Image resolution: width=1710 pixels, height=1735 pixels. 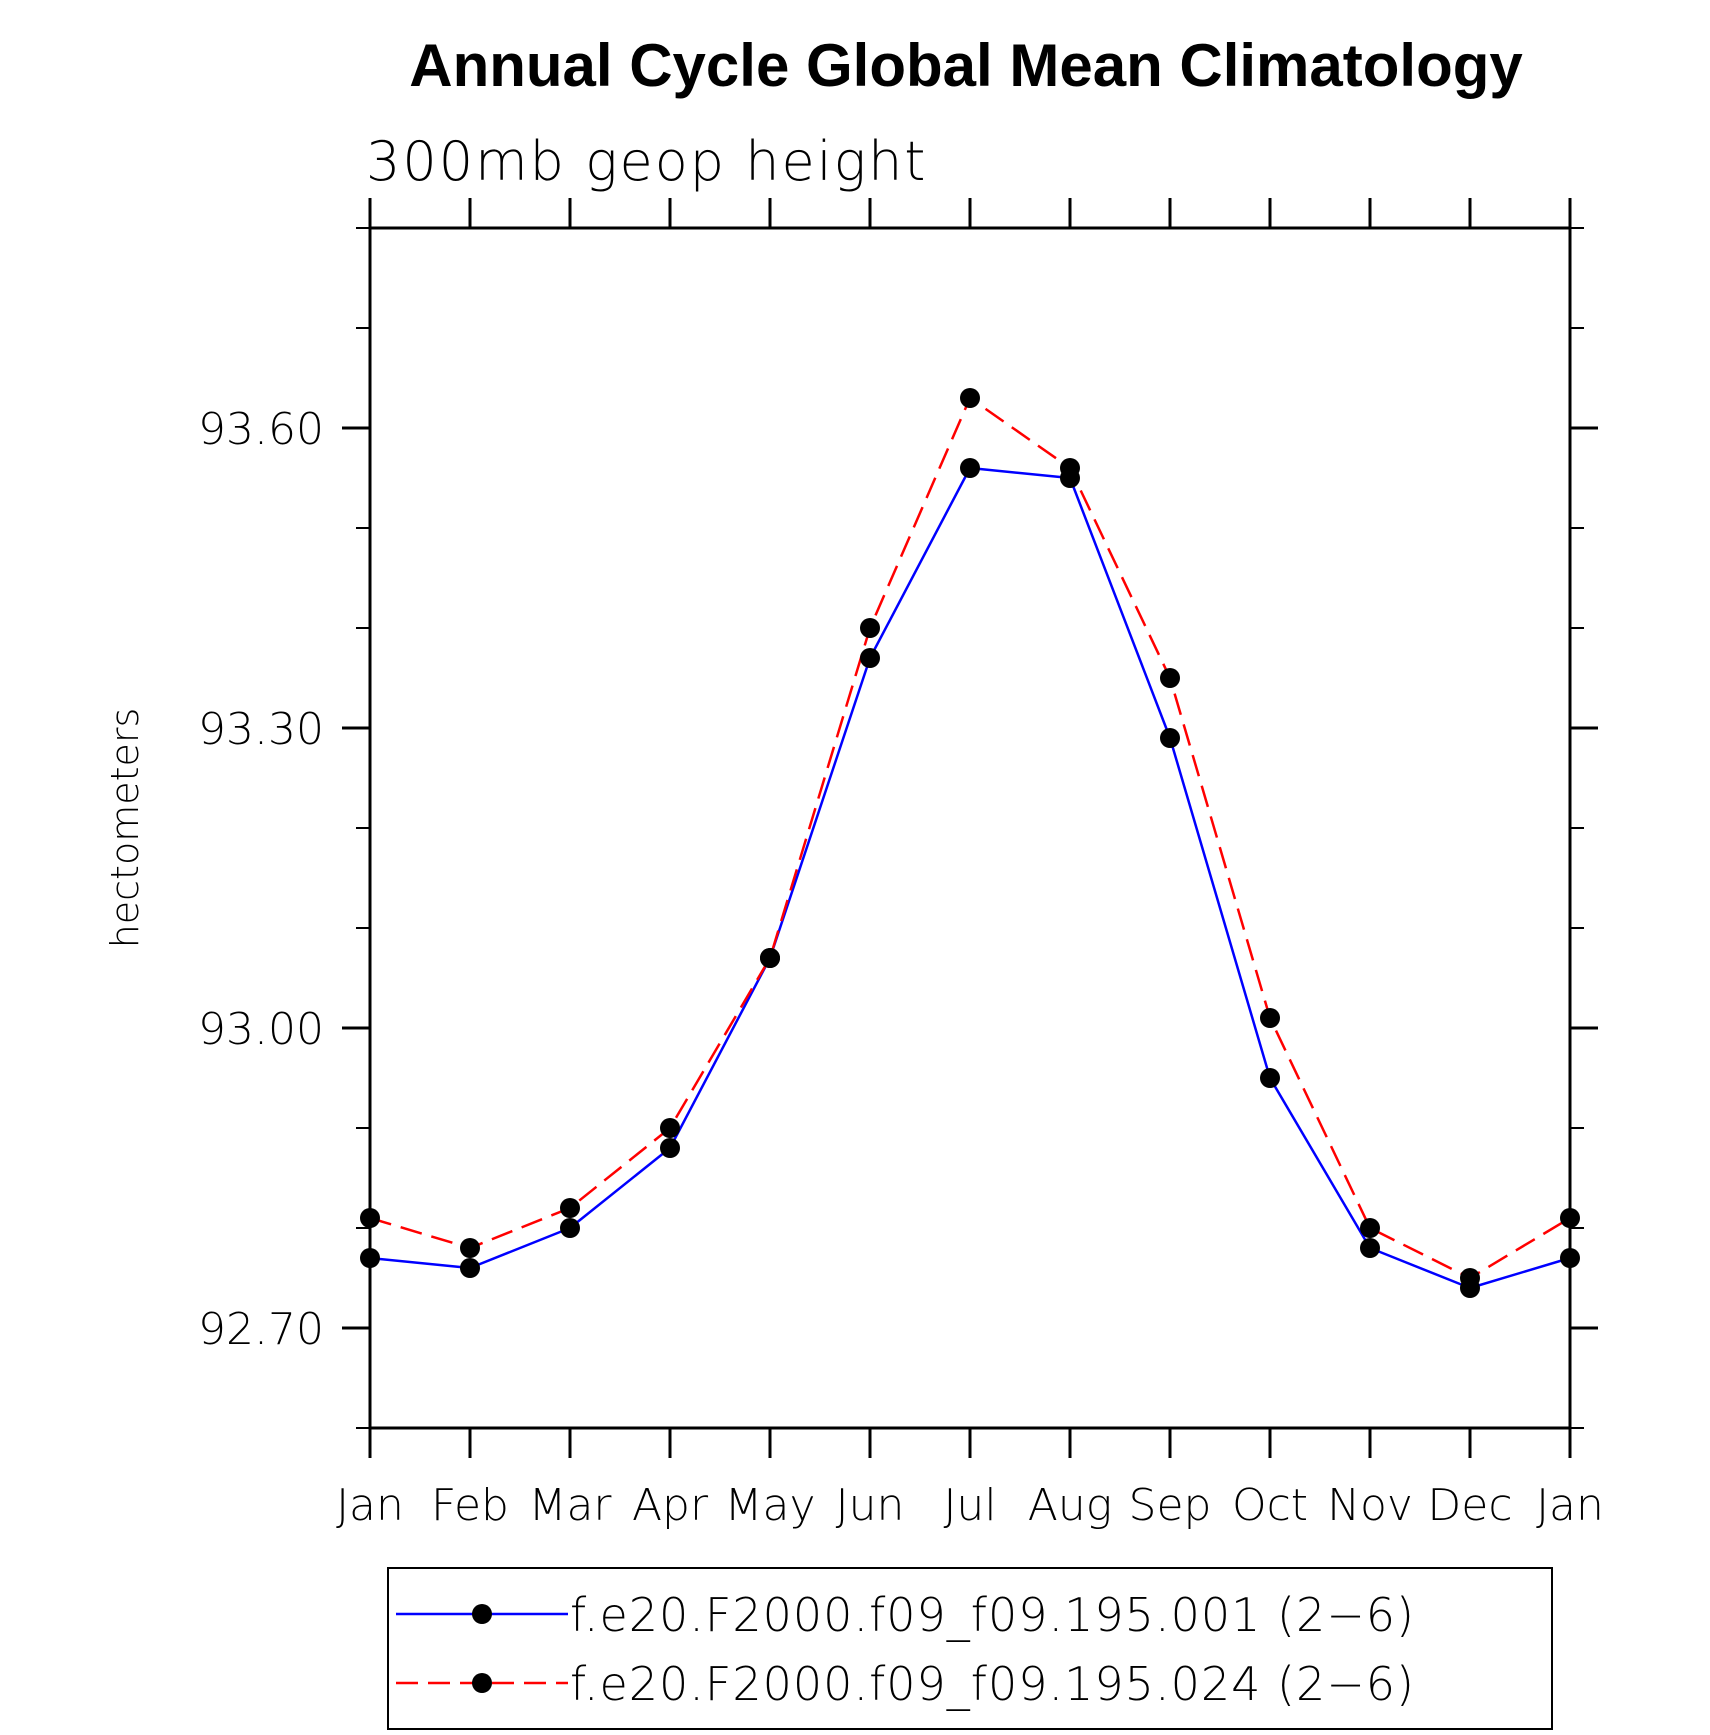 I want to click on chart-title: Annual Cycle Global Mean Climatology, so click(x=966, y=65).